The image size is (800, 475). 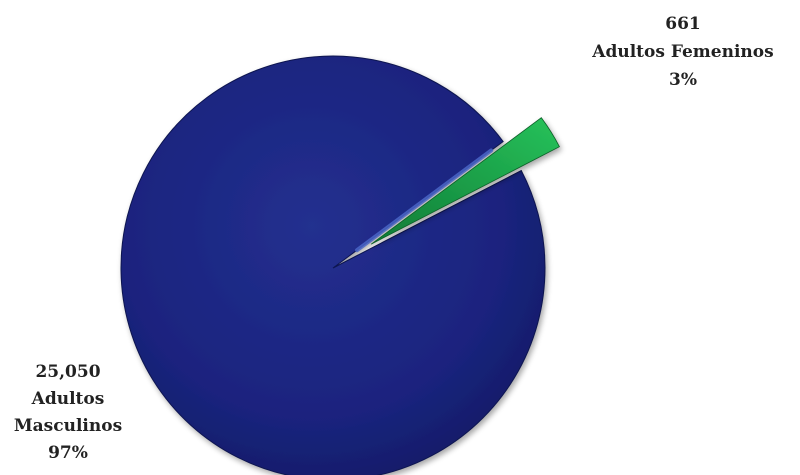 I want to click on slice-label-femeninos: 661 Adultos Femeninos 3%, so click(x=682, y=52).